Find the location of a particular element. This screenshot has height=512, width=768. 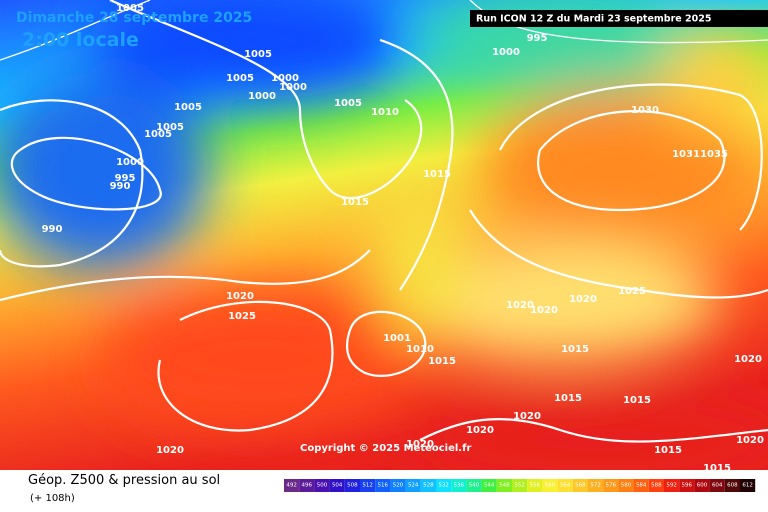

scale-label: 520 is located at coordinates (398, 486).